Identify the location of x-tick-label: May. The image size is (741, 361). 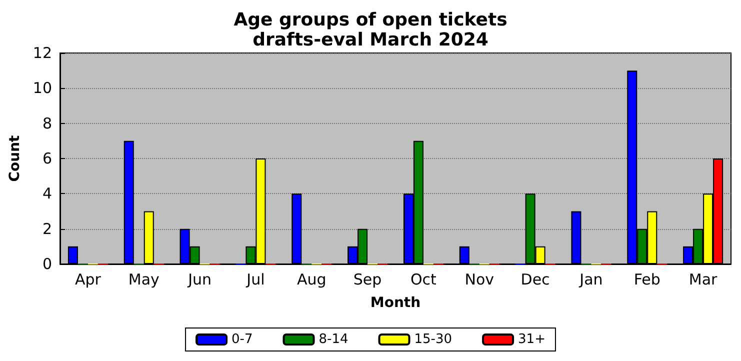
(144, 279).